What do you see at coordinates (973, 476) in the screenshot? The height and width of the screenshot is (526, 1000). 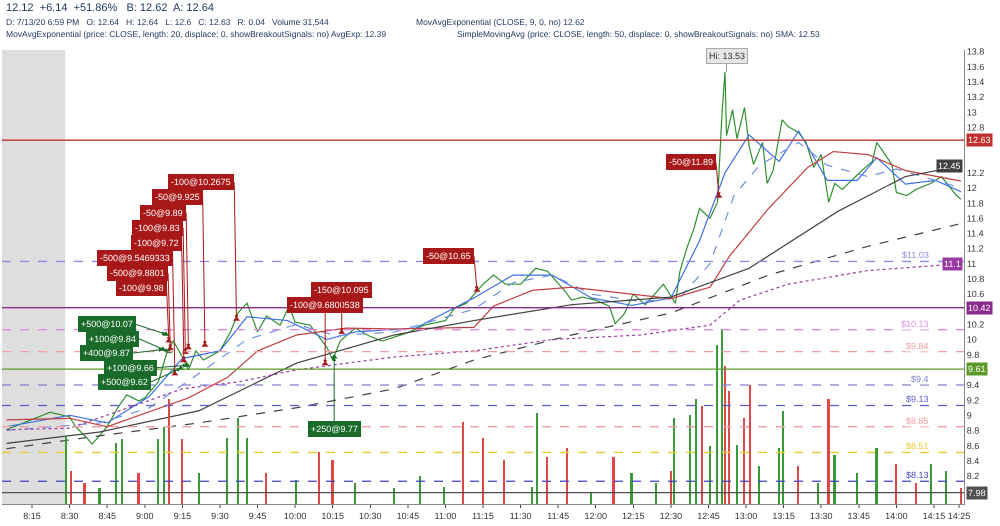 I see `y-tick-label: 8.2` at bounding box center [973, 476].